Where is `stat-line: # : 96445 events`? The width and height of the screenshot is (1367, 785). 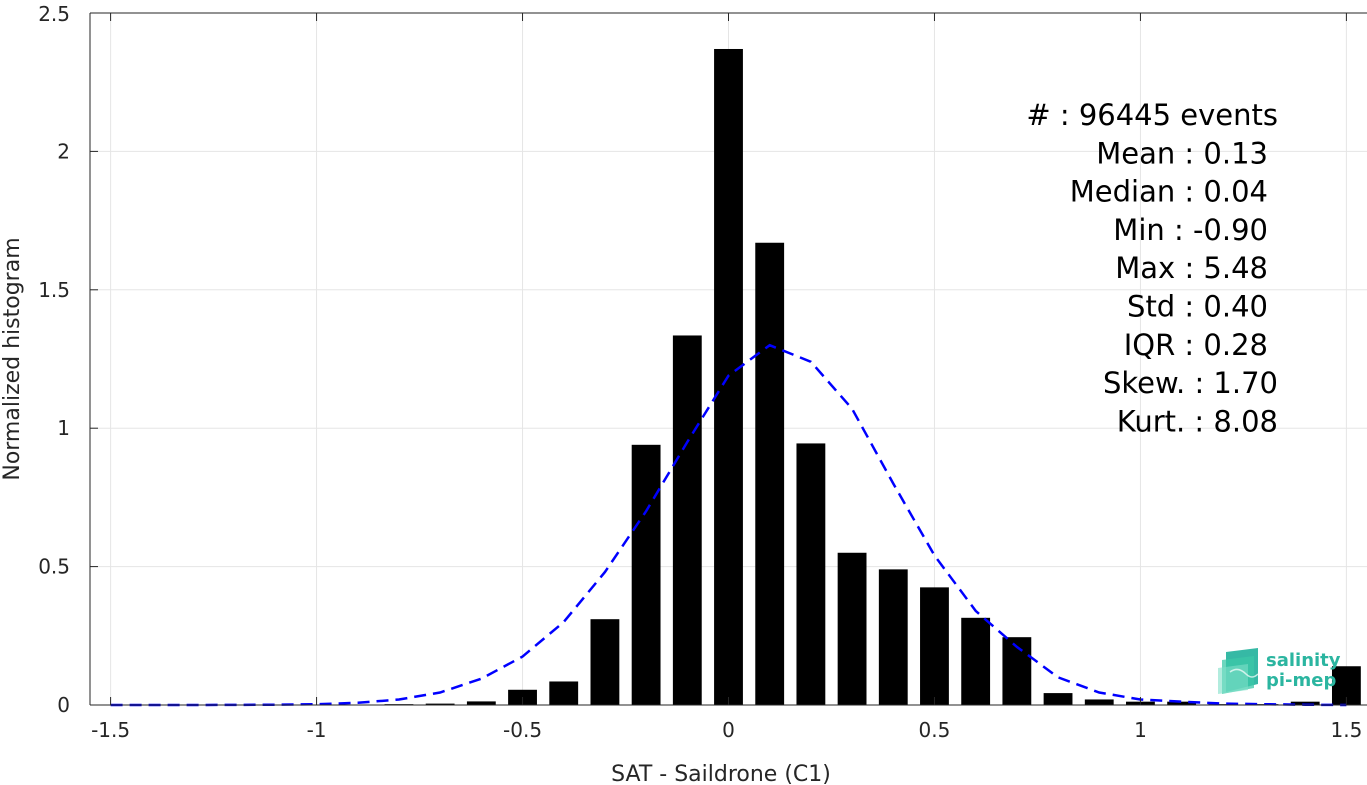
stat-line: # : 96445 events is located at coordinates (1152, 115).